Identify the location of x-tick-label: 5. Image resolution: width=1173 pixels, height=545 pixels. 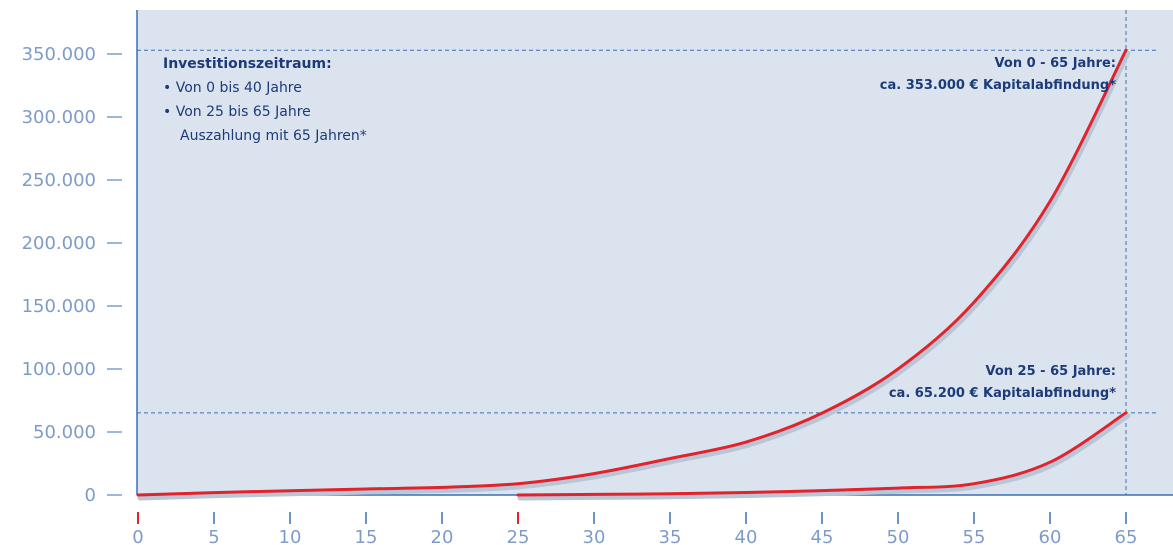
(213, 536).